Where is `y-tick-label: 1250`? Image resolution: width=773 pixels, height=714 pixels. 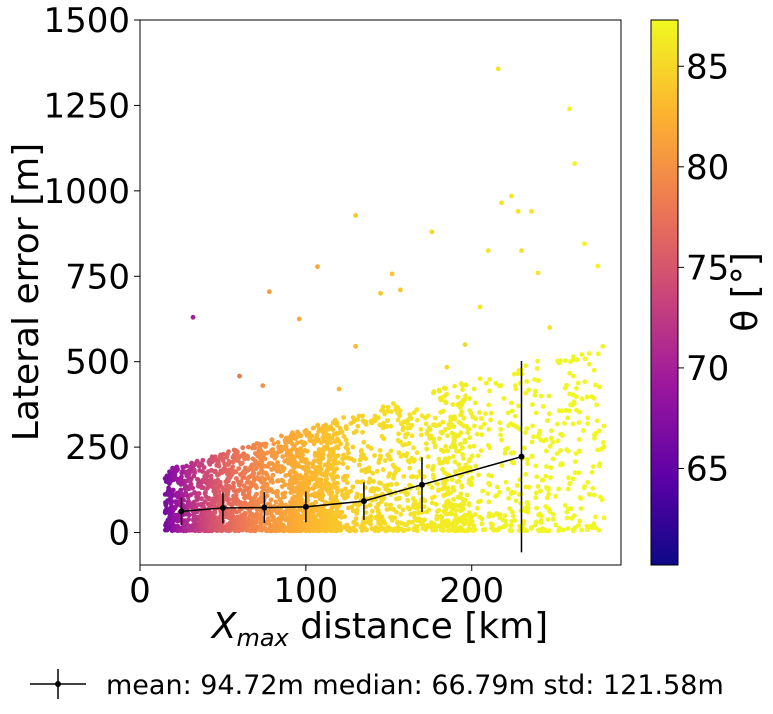 y-tick-label: 1250 is located at coordinates (86, 106).